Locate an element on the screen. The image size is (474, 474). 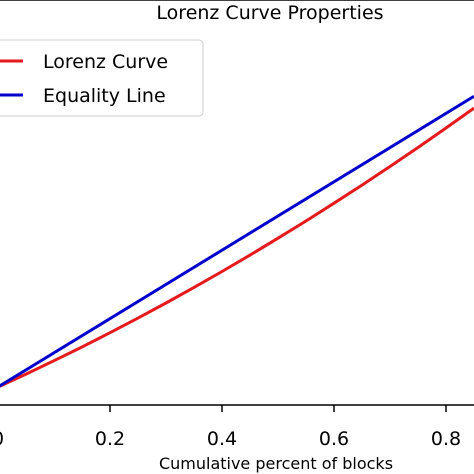
x-axis-ticks: 0 0.2 0.4 0.6 0.8 is located at coordinates (230, 427).